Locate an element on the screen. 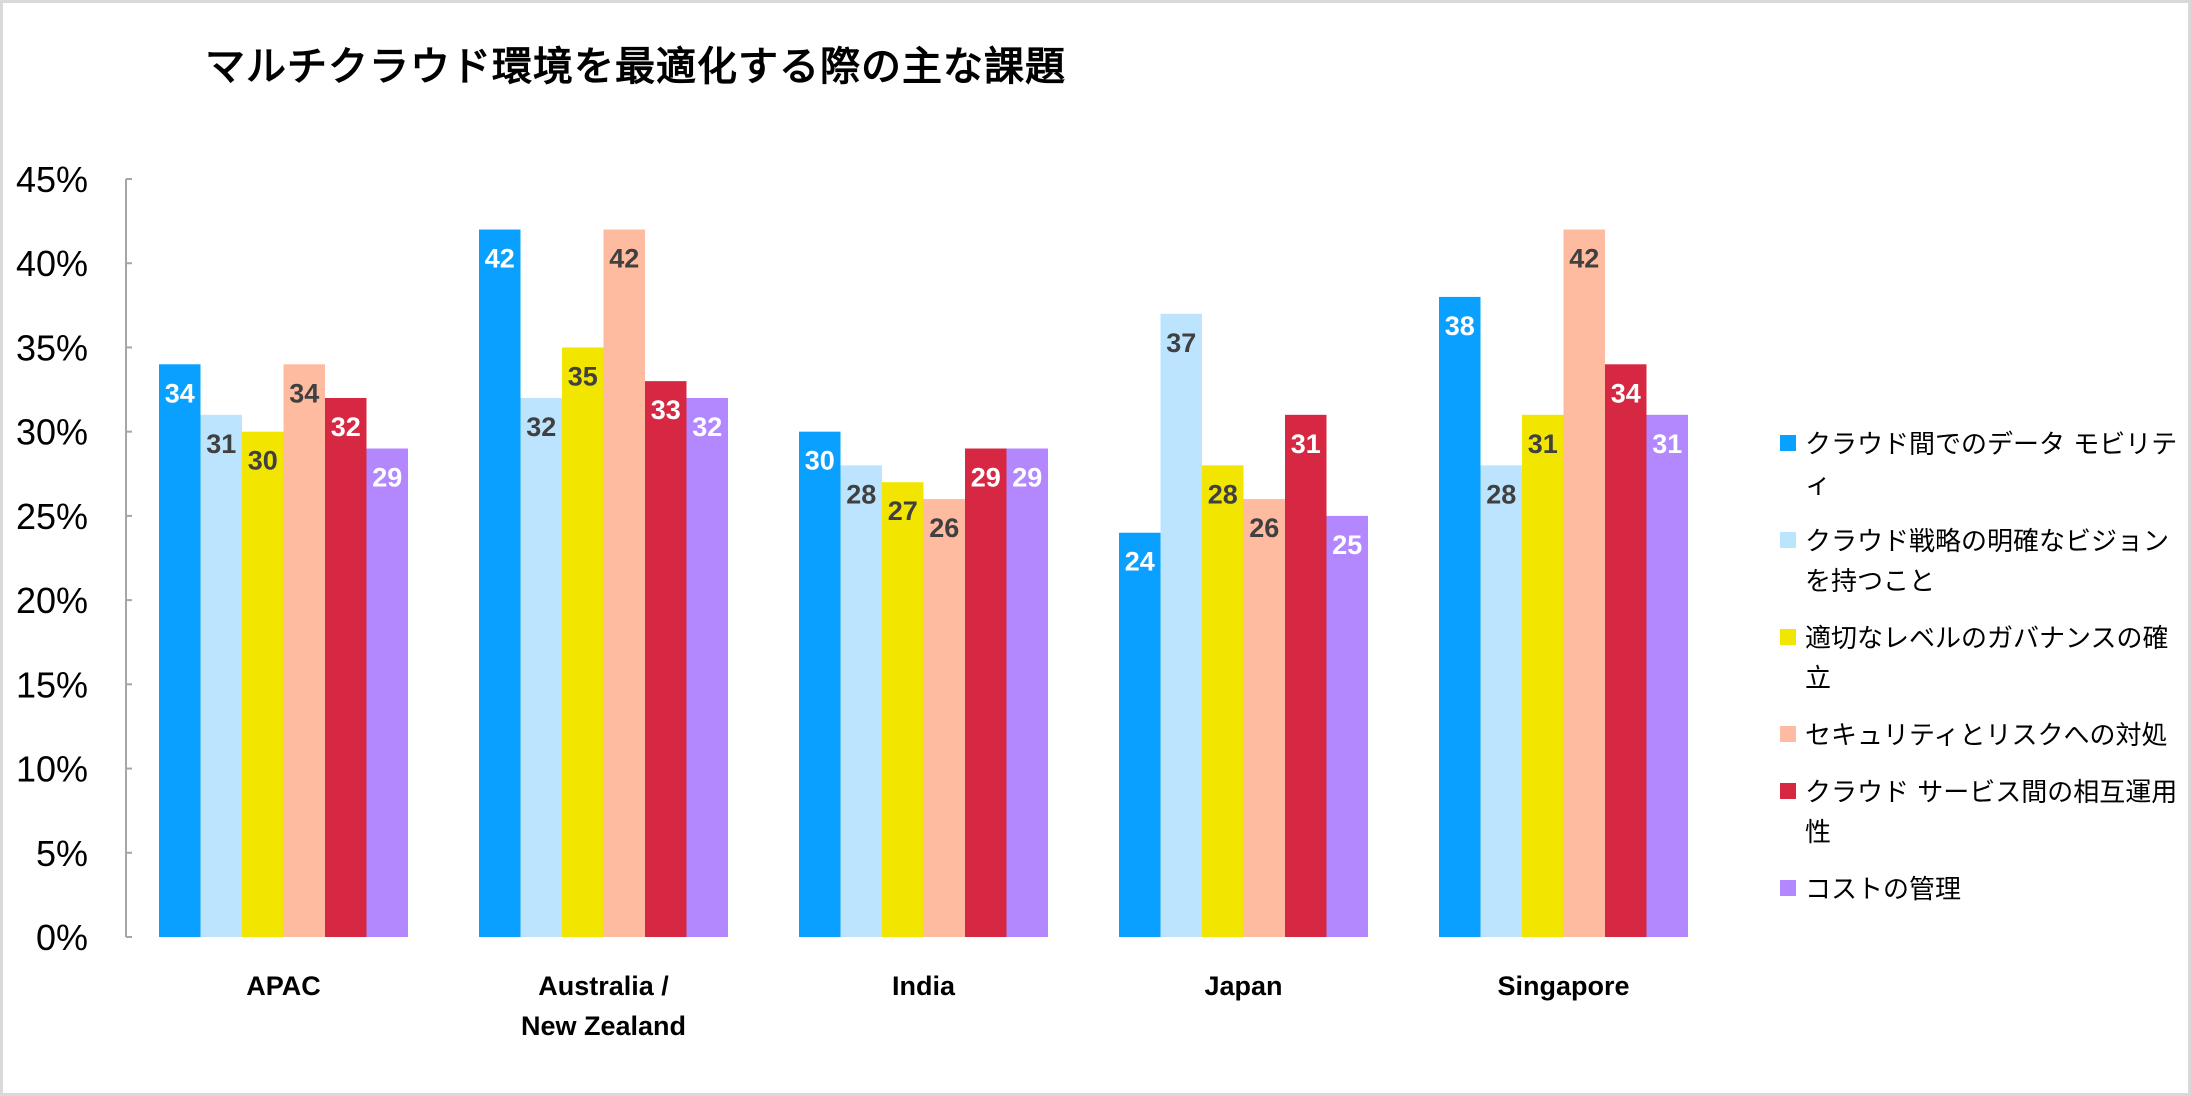 Image resolution: width=2191 pixels, height=1096 pixels. data-label: 38 is located at coordinates (1460, 326).